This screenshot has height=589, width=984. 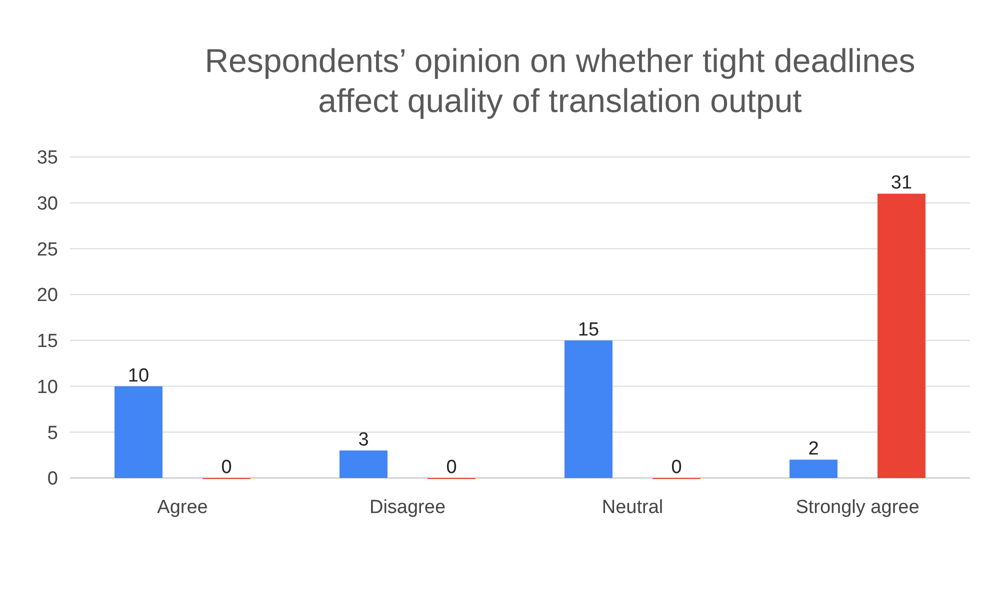 What do you see at coordinates (901, 183) in the screenshot?
I see `data-label: 31` at bounding box center [901, 183].